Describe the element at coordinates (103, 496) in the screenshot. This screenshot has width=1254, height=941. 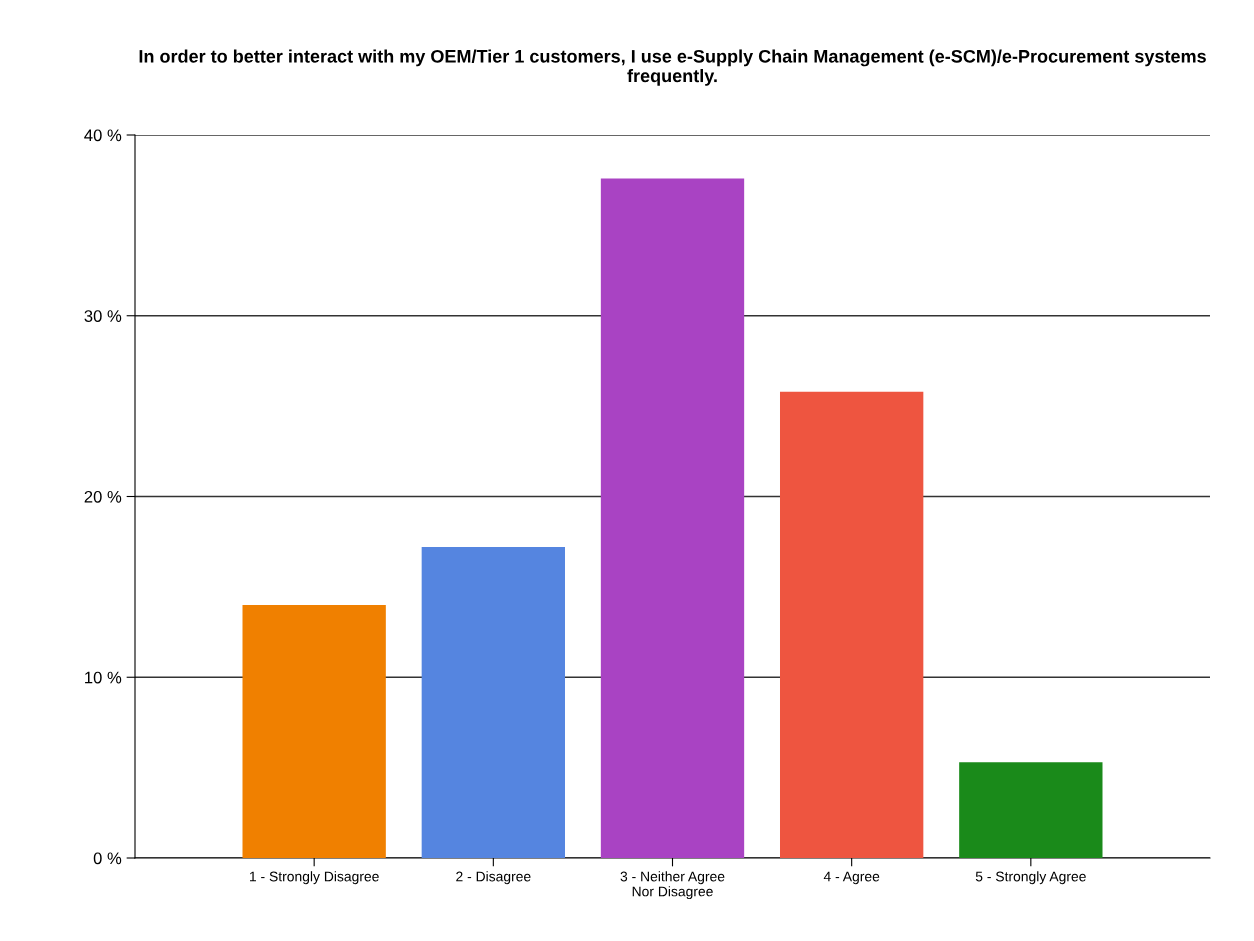
I see `y-tick-label: 20 %` at that location.